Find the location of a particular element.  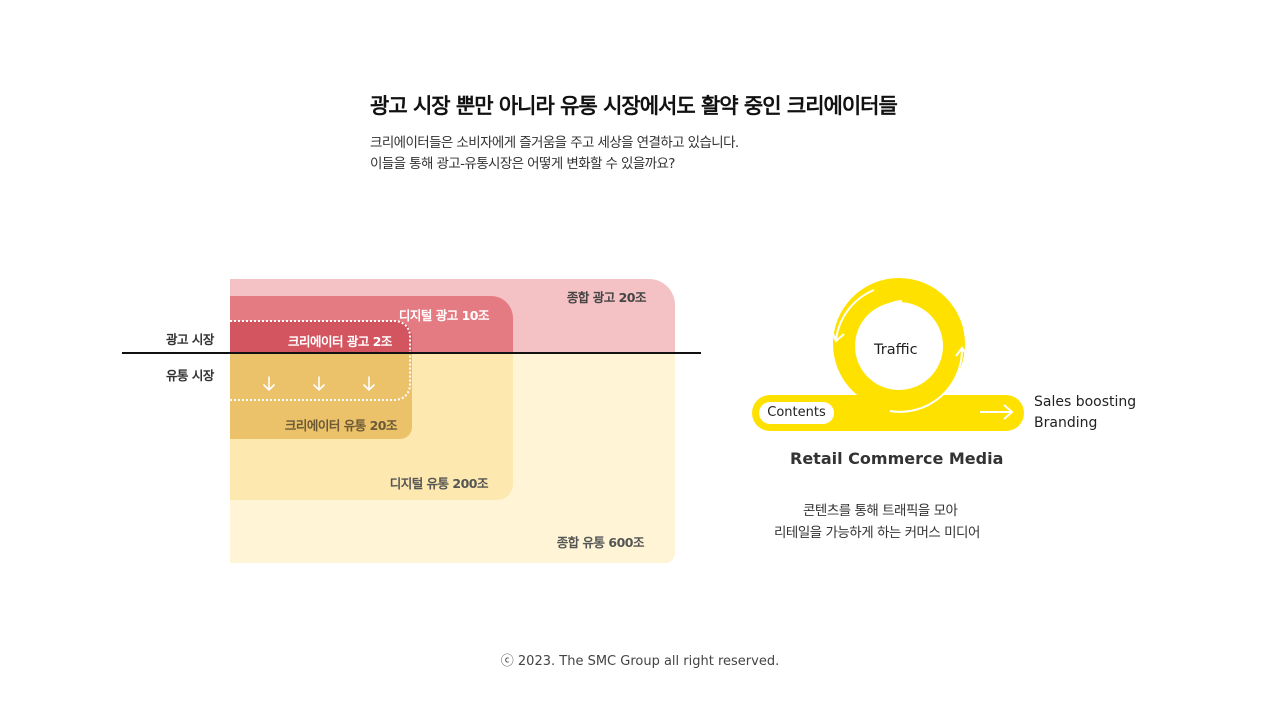

outcome-branding-label: Branding is located at coordinates (1066, 423).